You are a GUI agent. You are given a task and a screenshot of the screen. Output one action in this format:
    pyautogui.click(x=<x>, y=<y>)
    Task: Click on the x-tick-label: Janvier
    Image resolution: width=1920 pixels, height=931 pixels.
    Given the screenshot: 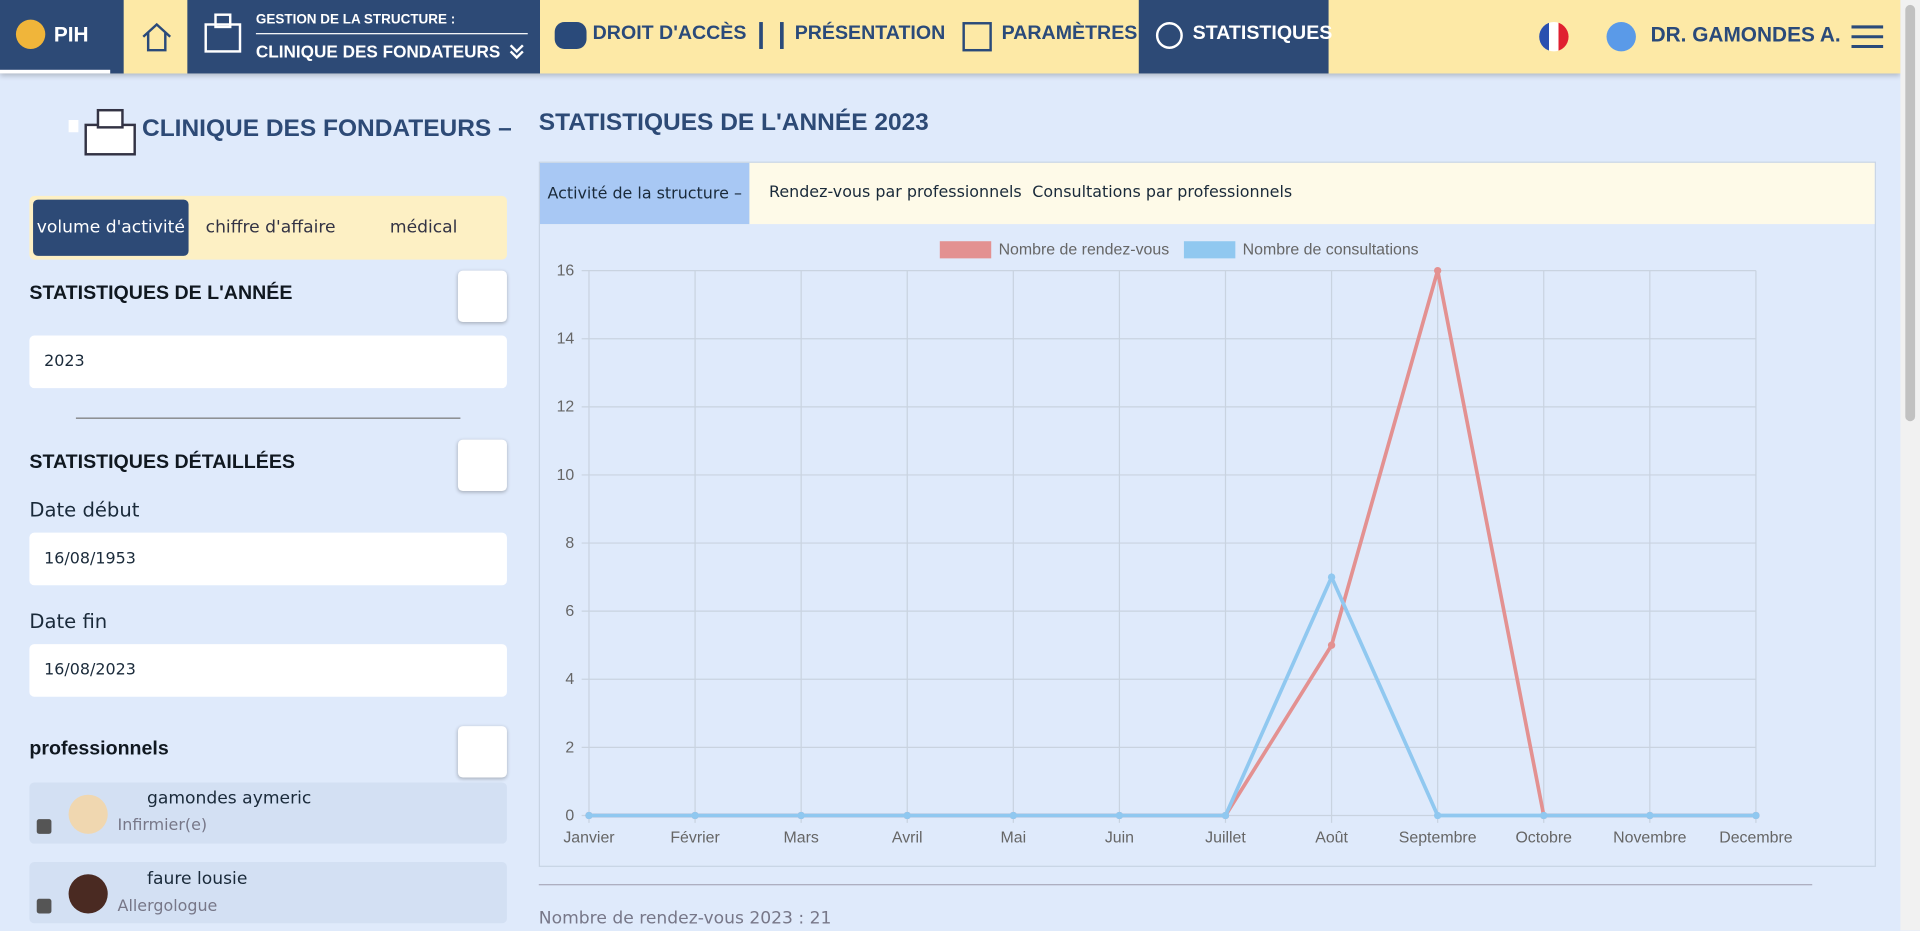 What is the action you would take?
    pyautogui.click(x=589, y=837)
    